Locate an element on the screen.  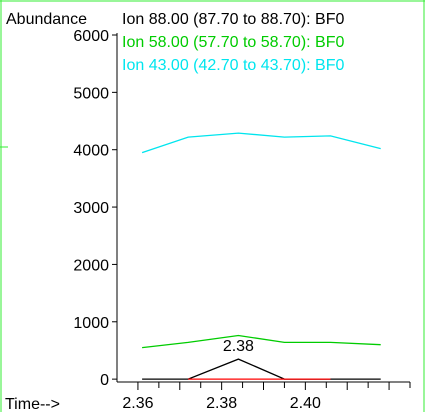
y-tick-label: 6000 is located at coordinates (91, 36).